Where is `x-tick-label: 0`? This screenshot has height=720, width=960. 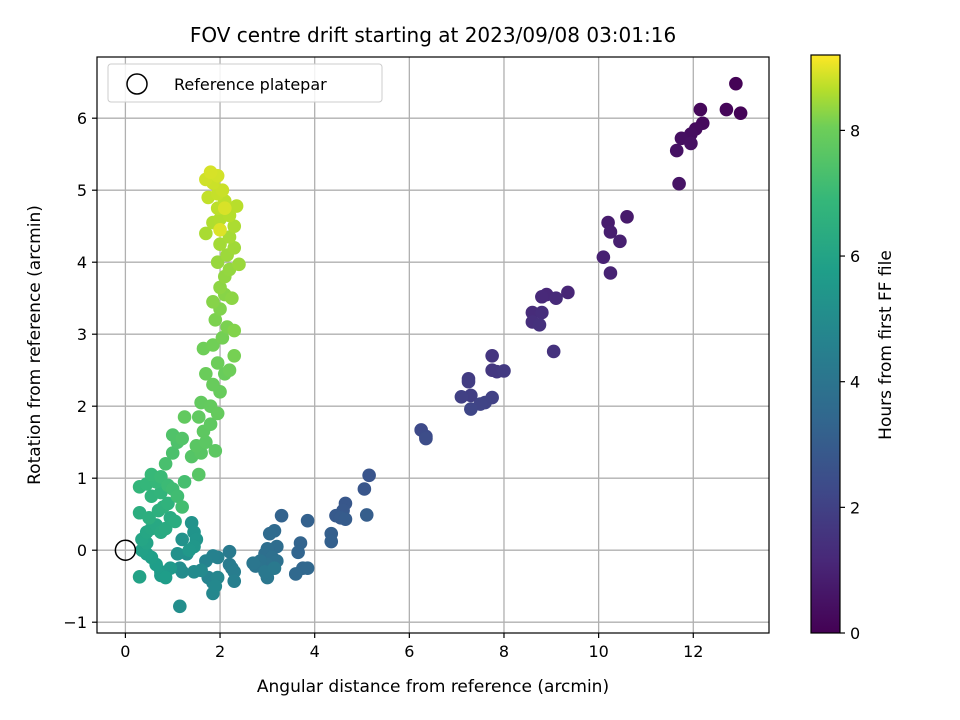
x-tick-label: 0 is located at coordinates (125, 651).